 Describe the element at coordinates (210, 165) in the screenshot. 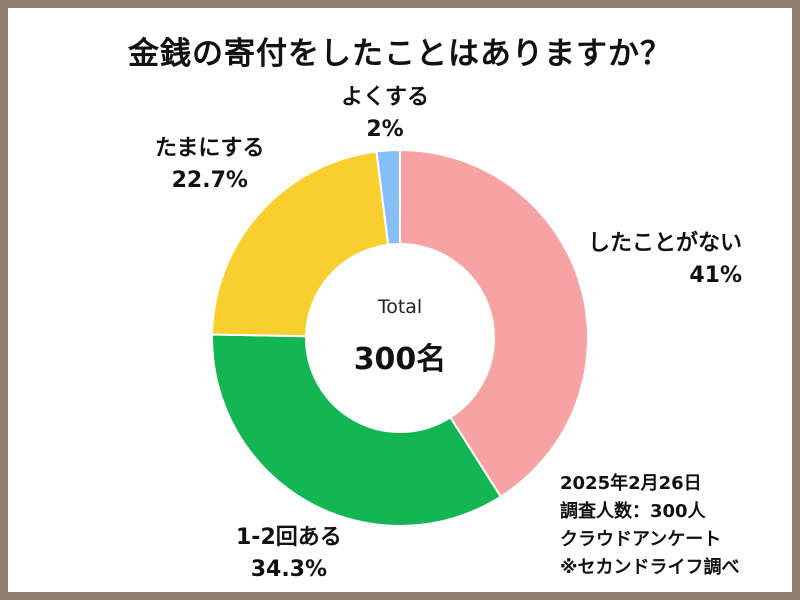

I see `slice-label-sometimes: たまにする 22.7%` at that location.